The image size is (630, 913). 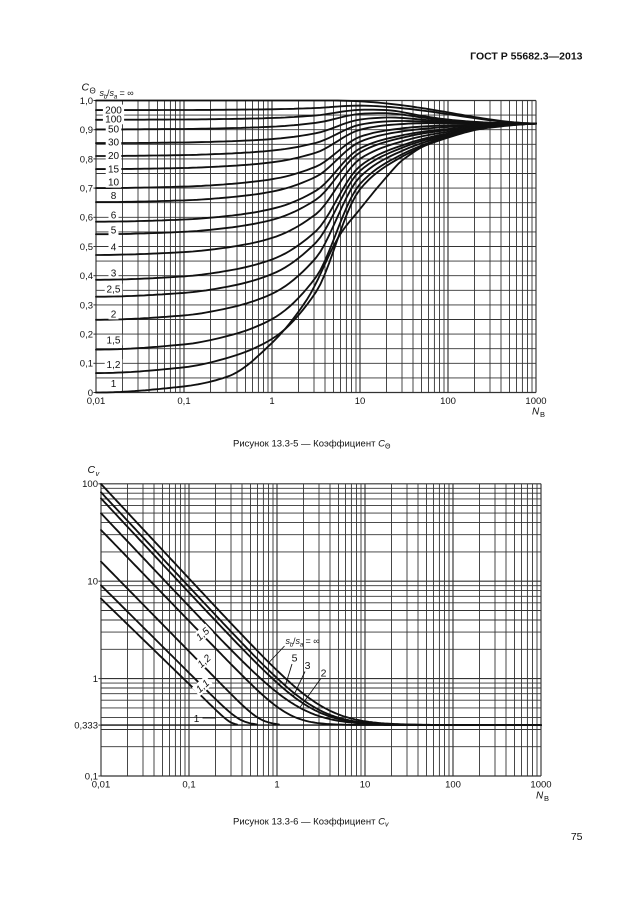 I want to click on svg-text:Рисунок 13.3-5 — Коэффициент C: Рисунок 13.3-5 — Коэффициент CΘ, so click(x=312, y=445).